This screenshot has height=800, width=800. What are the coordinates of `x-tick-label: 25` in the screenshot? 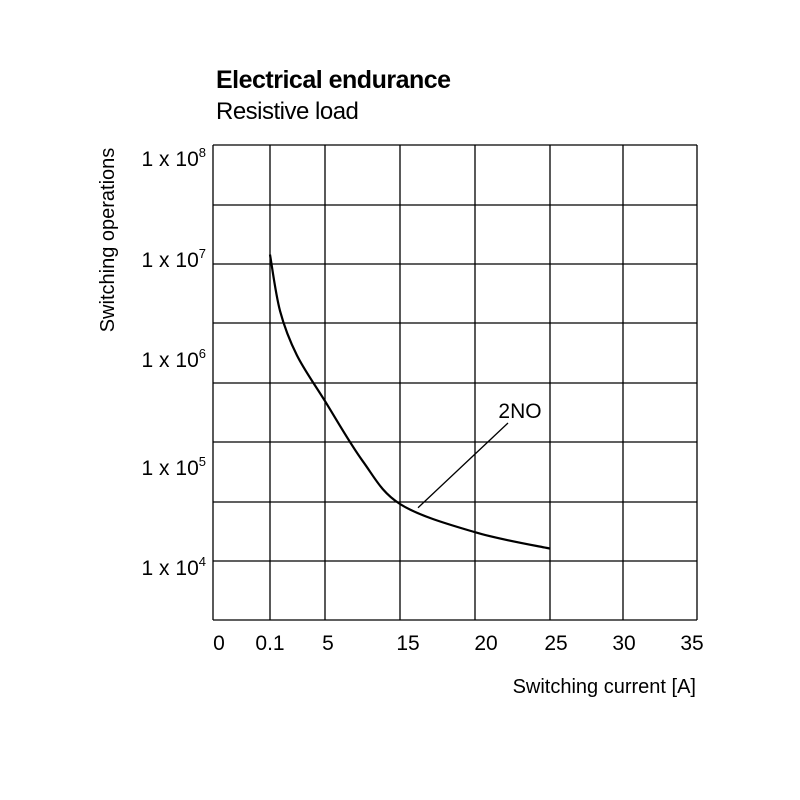 It's located at (555, 643).